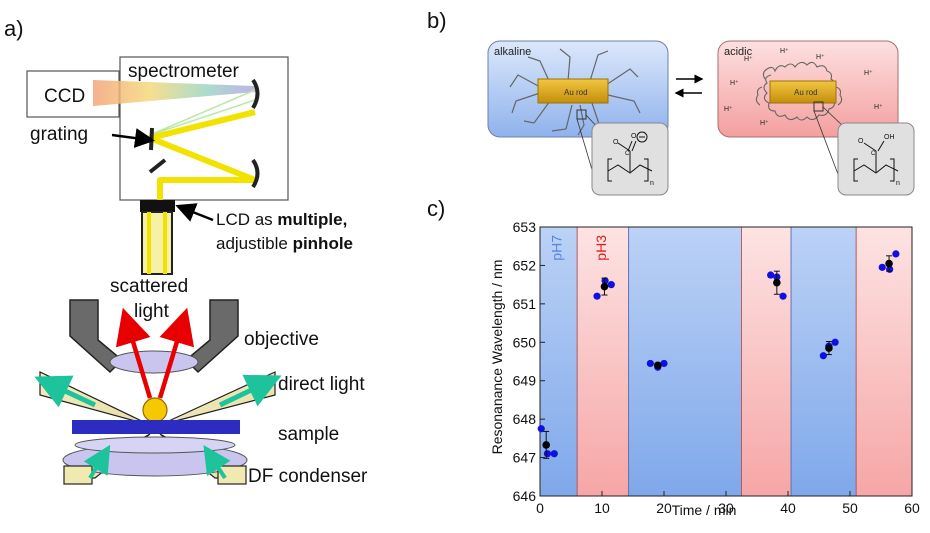 The width and height of the screenshot is (930, 533). Describe the element at coordinates (149, 286) in the screenshot. I see `scattered-label-1: scattered` at that location.